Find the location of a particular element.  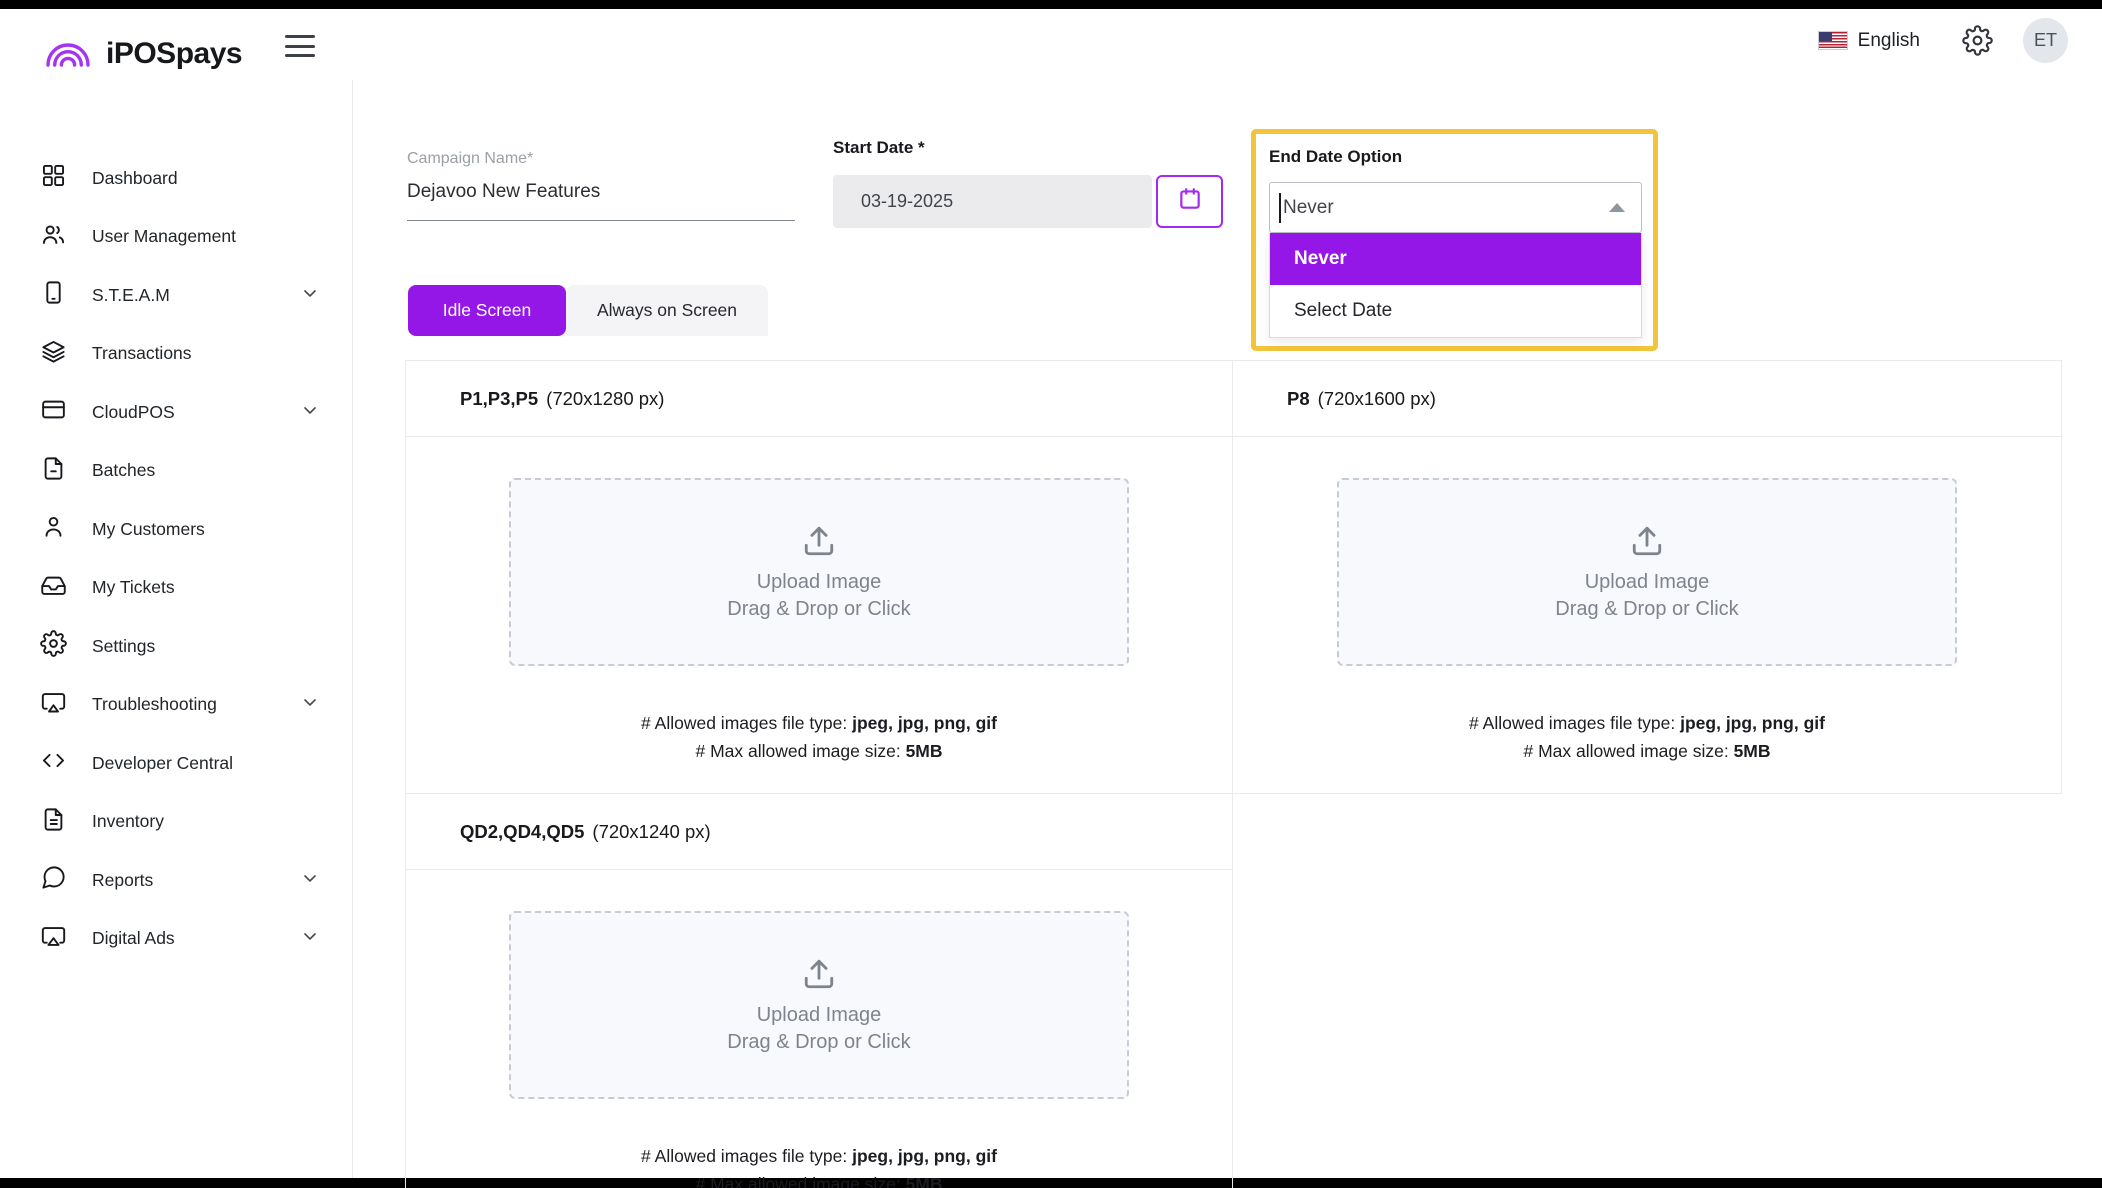

panel-size: (720x1600 px) is located at coordinates (1376, 398).